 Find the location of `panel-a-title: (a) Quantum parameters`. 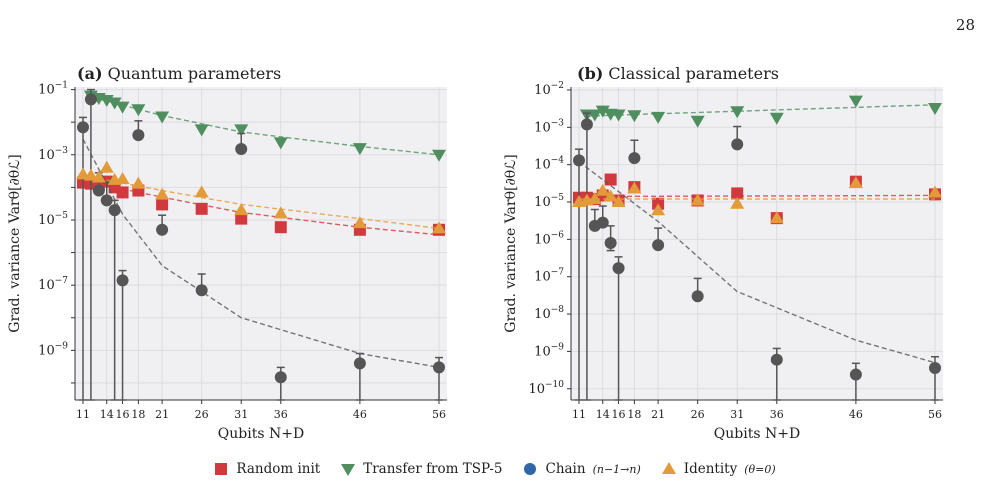

panel-a-title: (a) Quantum parameters is located at coordinates (179, 73).